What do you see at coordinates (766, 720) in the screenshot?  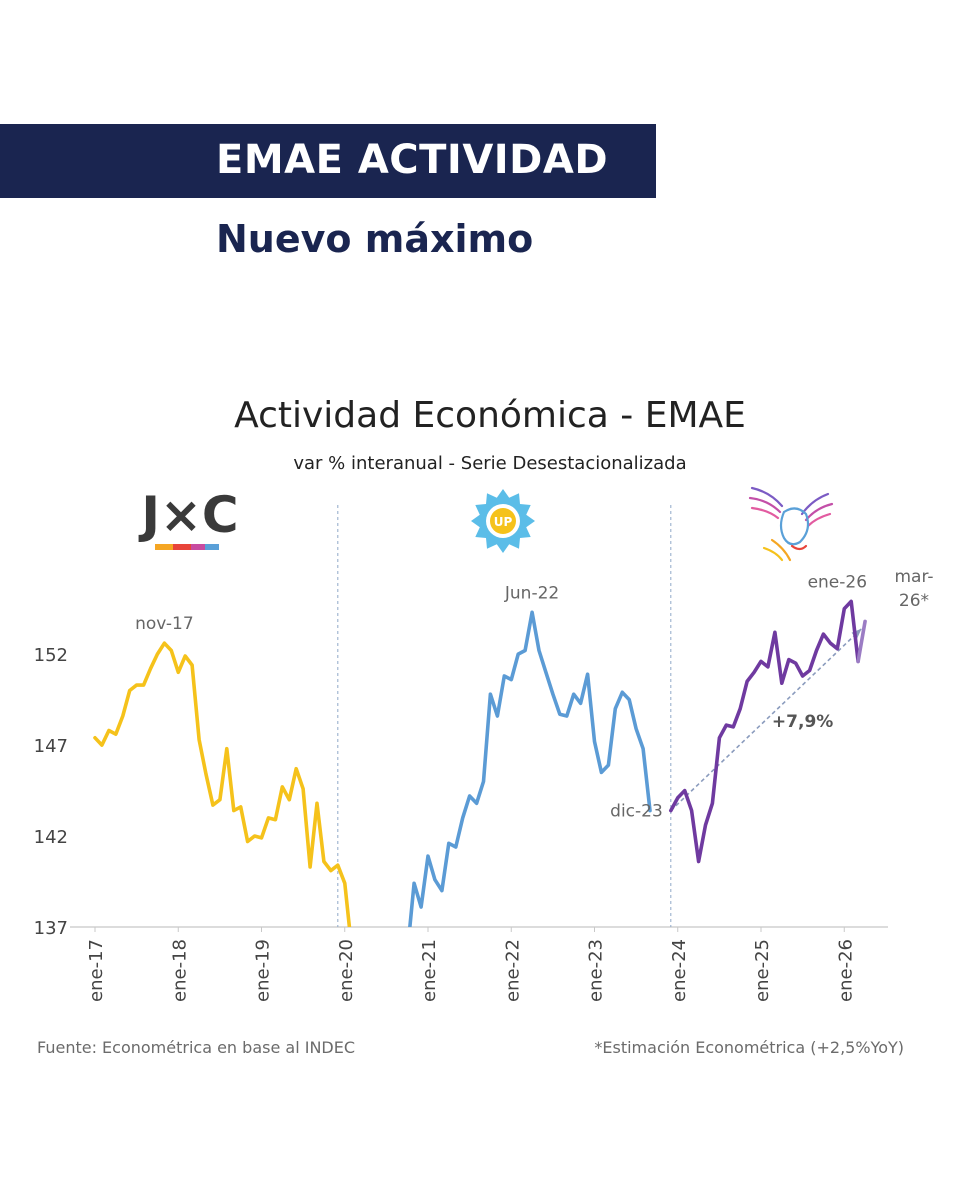 I see `trend-line` at bounding box center [766, 720].